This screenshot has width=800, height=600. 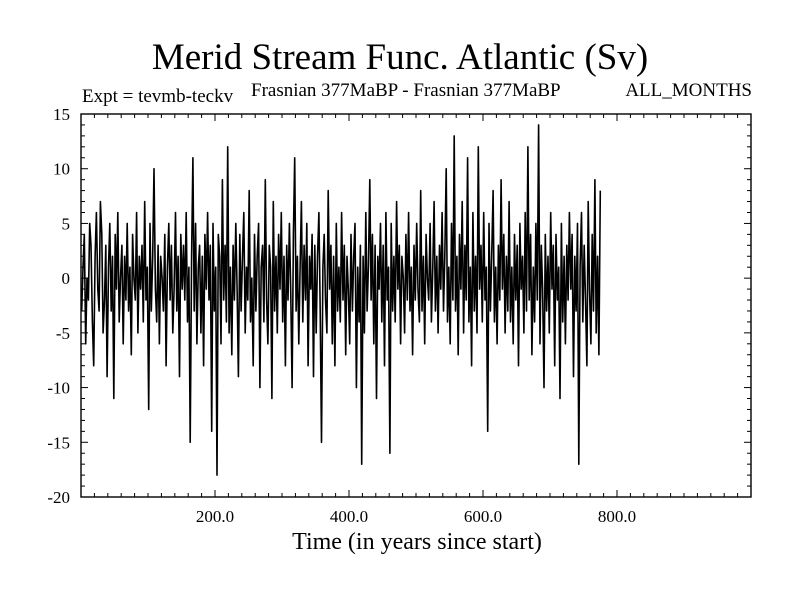 I want to click on y-tick-label: 5, so click(x=66, y=223).